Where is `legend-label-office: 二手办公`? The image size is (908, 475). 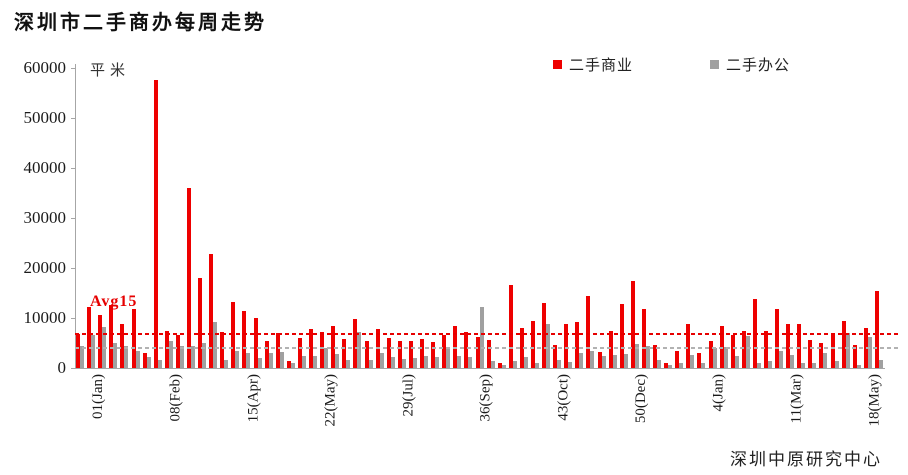
legend-label-office: 二手办公 is located at coordinates (758, 65).